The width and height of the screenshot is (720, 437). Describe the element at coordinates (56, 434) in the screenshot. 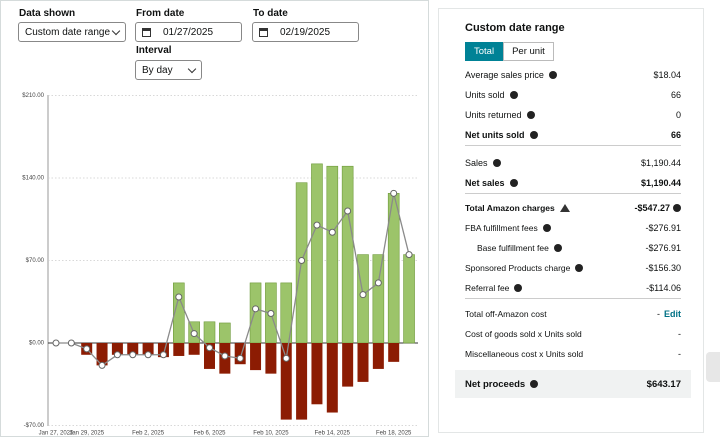

I see `x-tick-label: Jan 27, 2025` at that location.